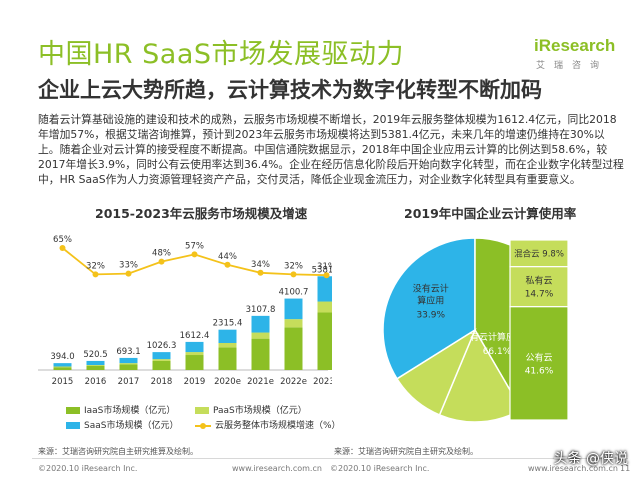  I want to click on bar-saas-2017, so click(128, 360).